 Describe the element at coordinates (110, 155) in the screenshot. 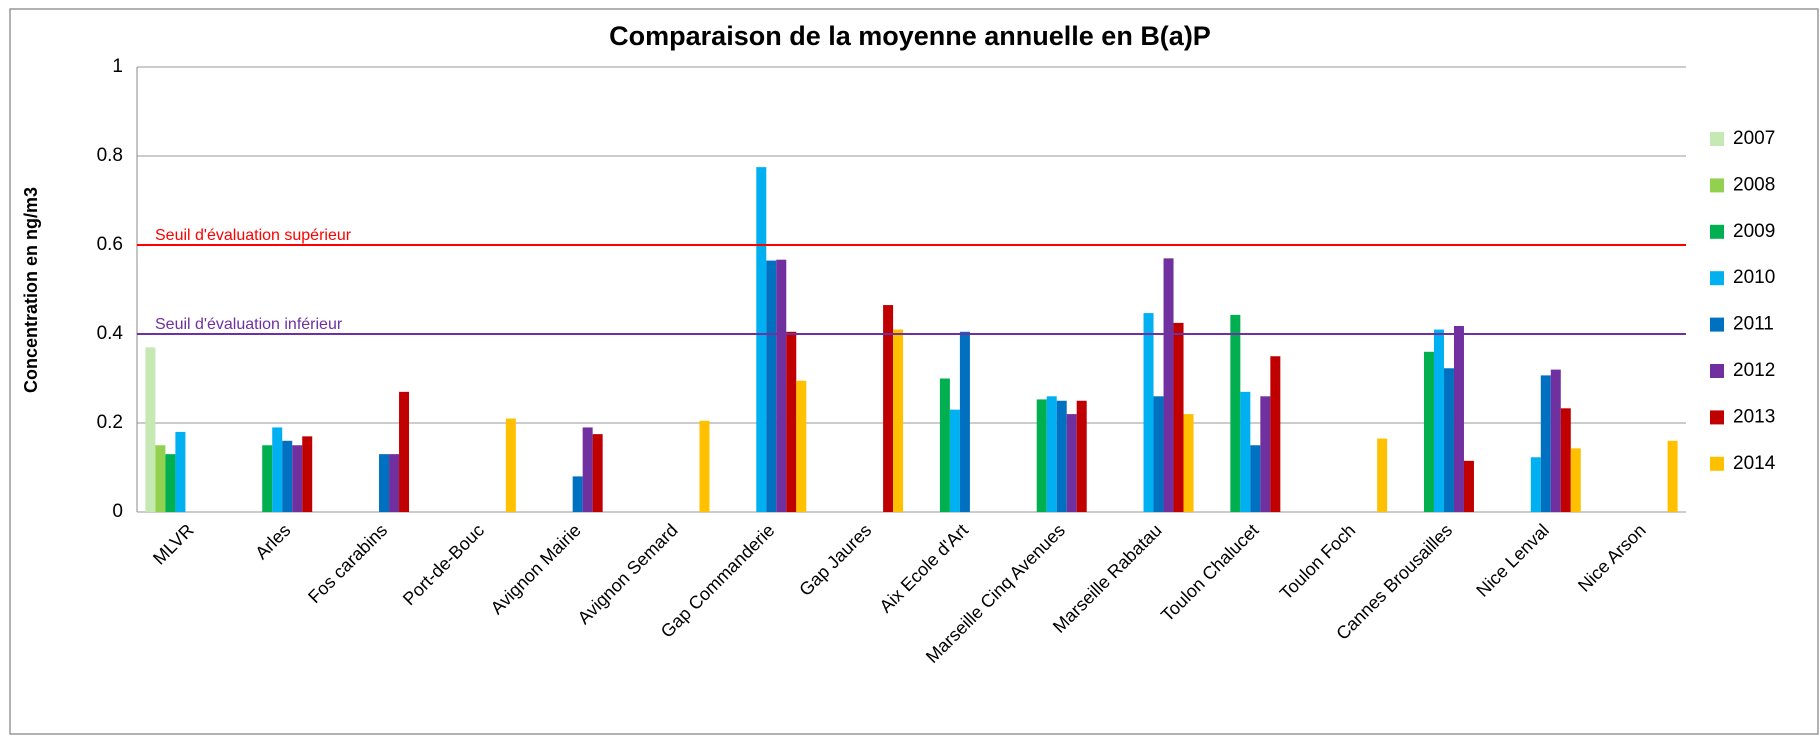

I see `y-tick-label: 0.8` at that location.